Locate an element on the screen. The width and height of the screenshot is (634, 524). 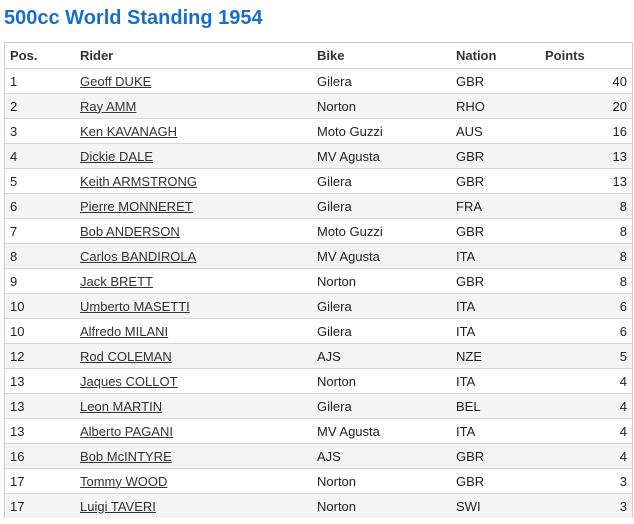
cell-nation: RHO is located at coordinates (500, 106).